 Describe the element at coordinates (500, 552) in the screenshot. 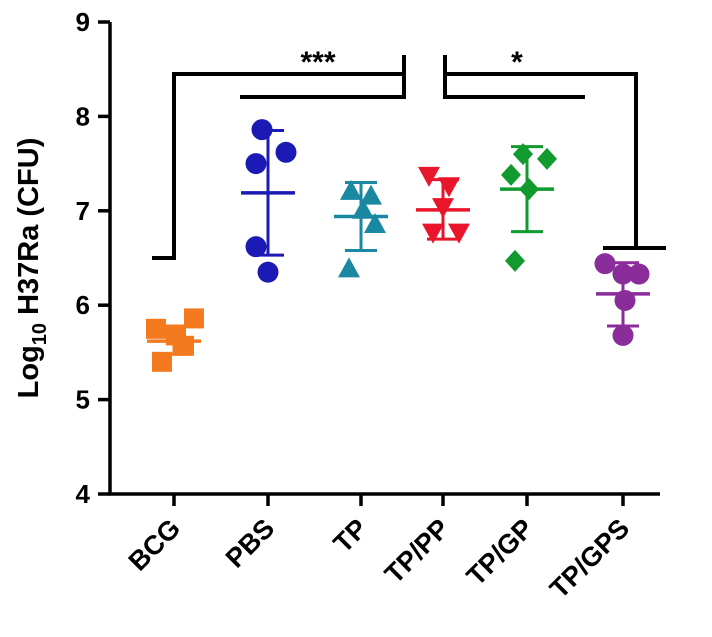

I see `x-tick-label: TP/GP` at that location.